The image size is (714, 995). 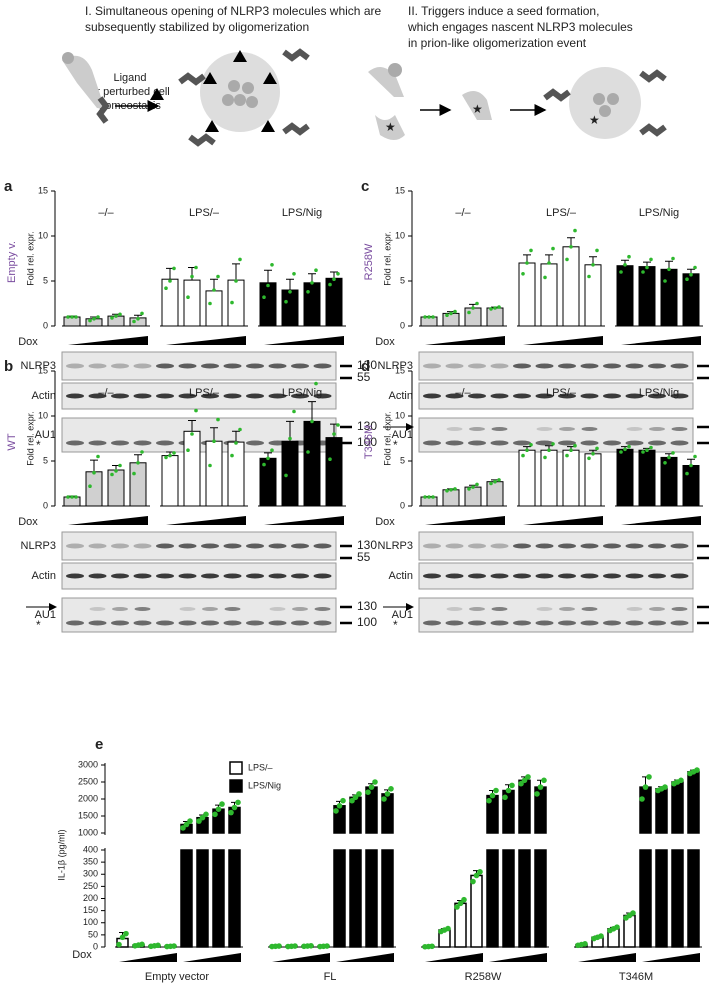 I want to click on blot, so click(x=556, y=396).